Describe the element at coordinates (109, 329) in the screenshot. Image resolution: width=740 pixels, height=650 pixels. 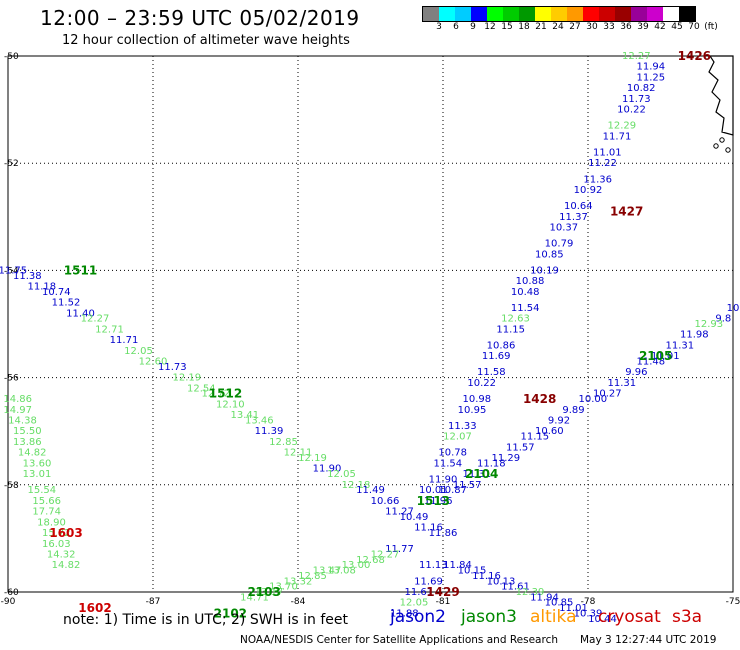
I see `wave-height-value: 12.71` at that location.